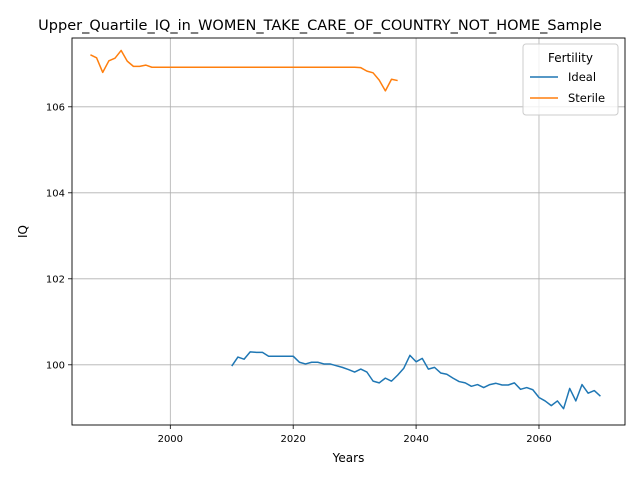 This screenshot has width=640, height=480. What do you see at coordinates (416, 380) in the screenshot?
I see `series-line-ideal` at bounding box center [416, 380].